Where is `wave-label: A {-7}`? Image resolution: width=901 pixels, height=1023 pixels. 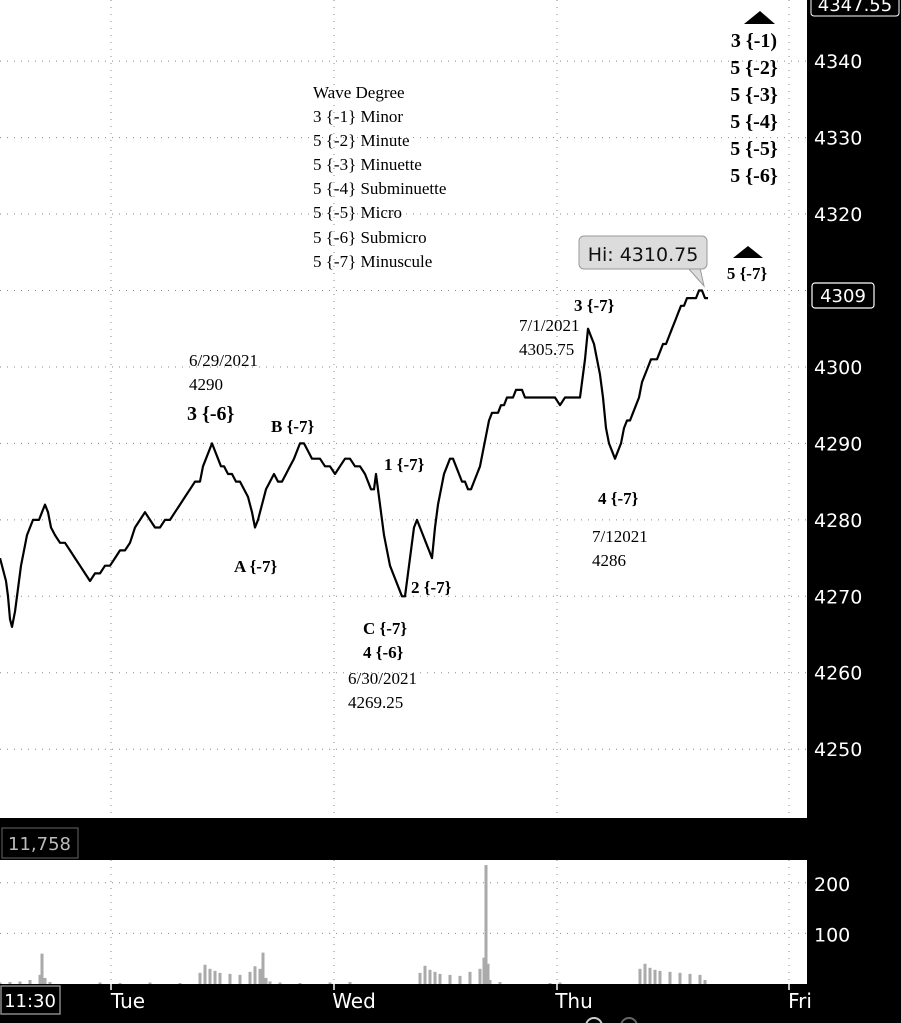
wave-label: A {-7} is located at coordinates (255, 566).